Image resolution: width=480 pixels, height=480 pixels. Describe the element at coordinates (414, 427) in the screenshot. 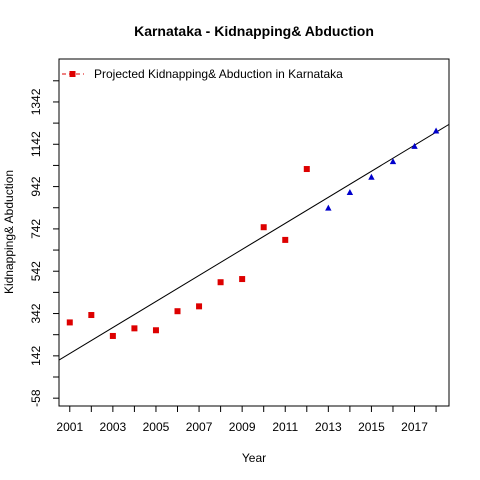

I see `x-tick-label: 2017` at that location.